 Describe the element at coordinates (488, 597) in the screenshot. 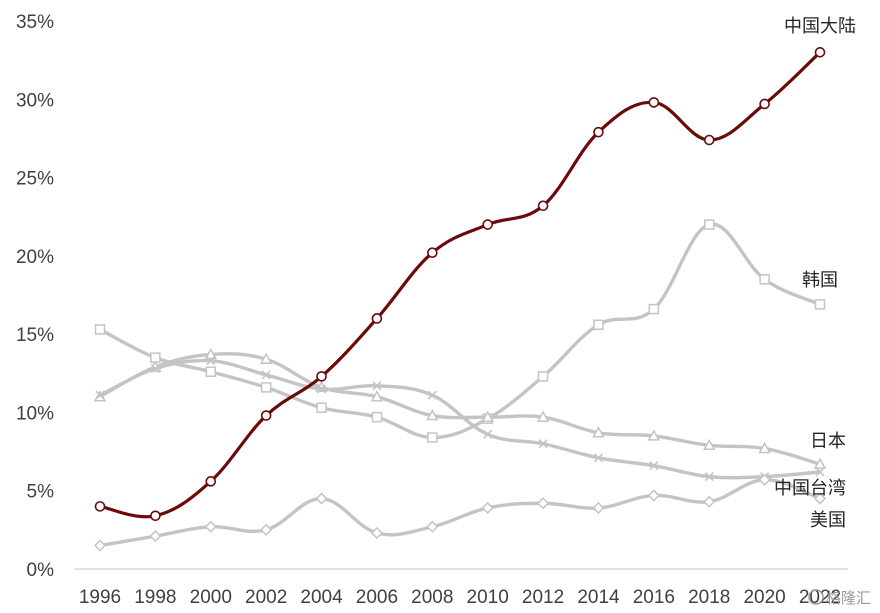

I see `x-tick-label: 2010` at that location.